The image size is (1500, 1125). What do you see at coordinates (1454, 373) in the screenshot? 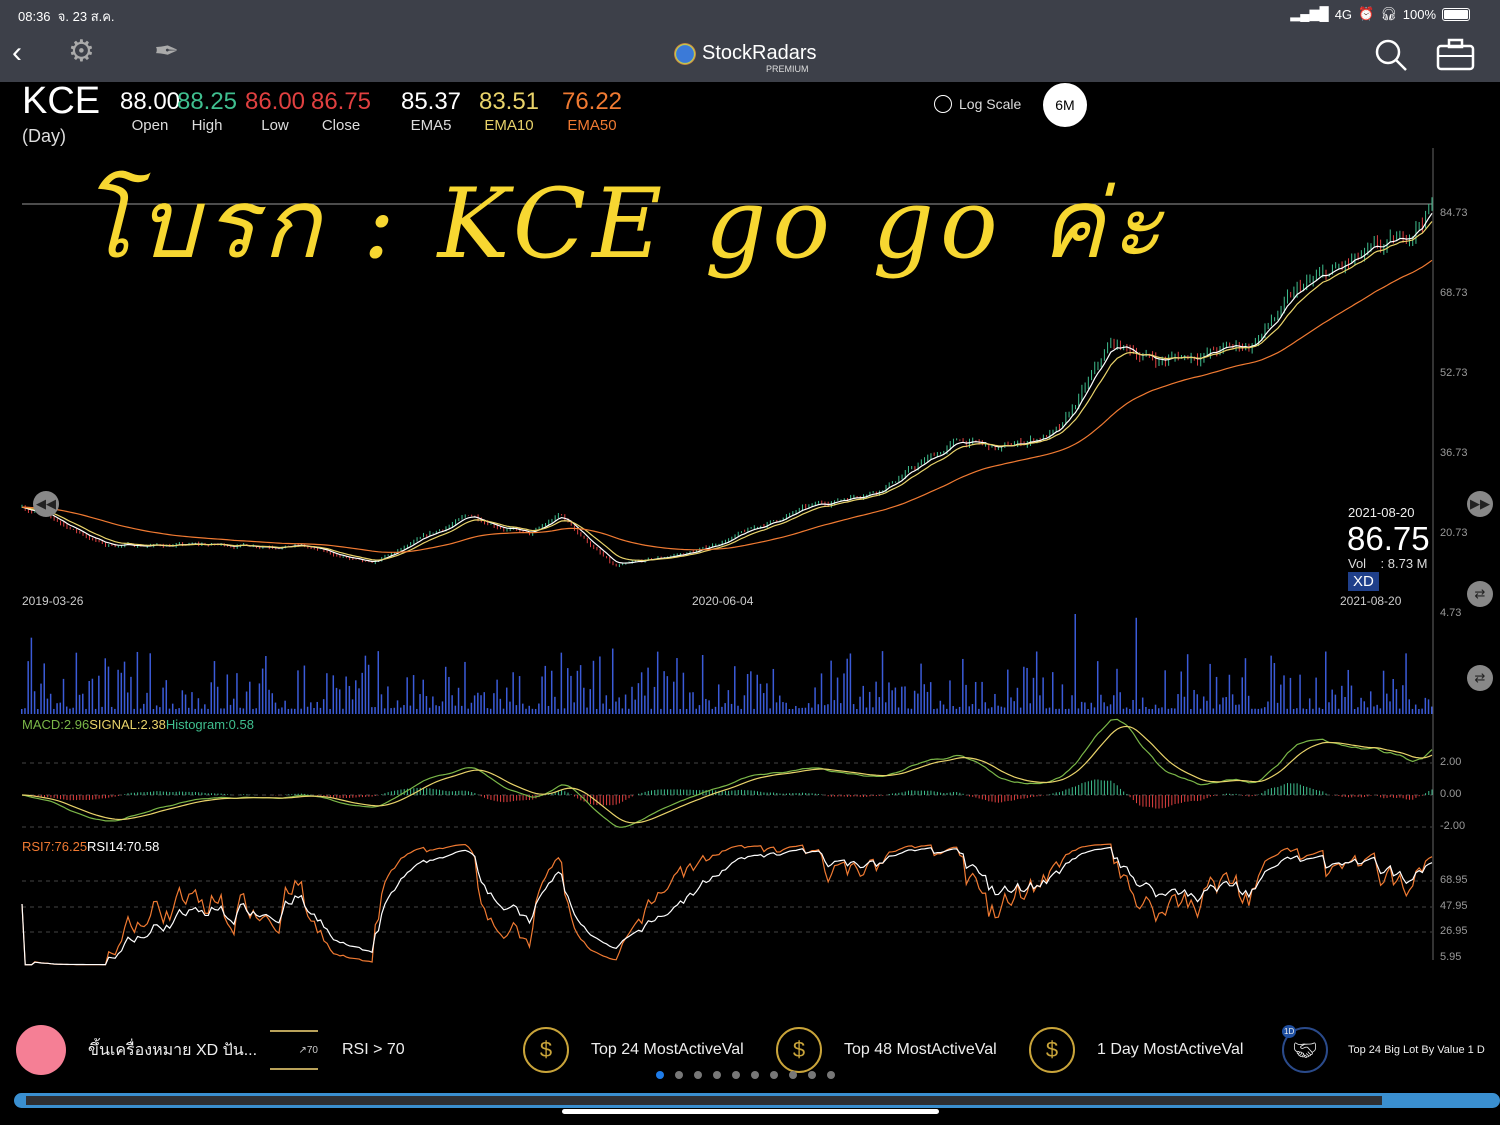
I see `axis-label: 52.73` at bounding box center [1454, 373].